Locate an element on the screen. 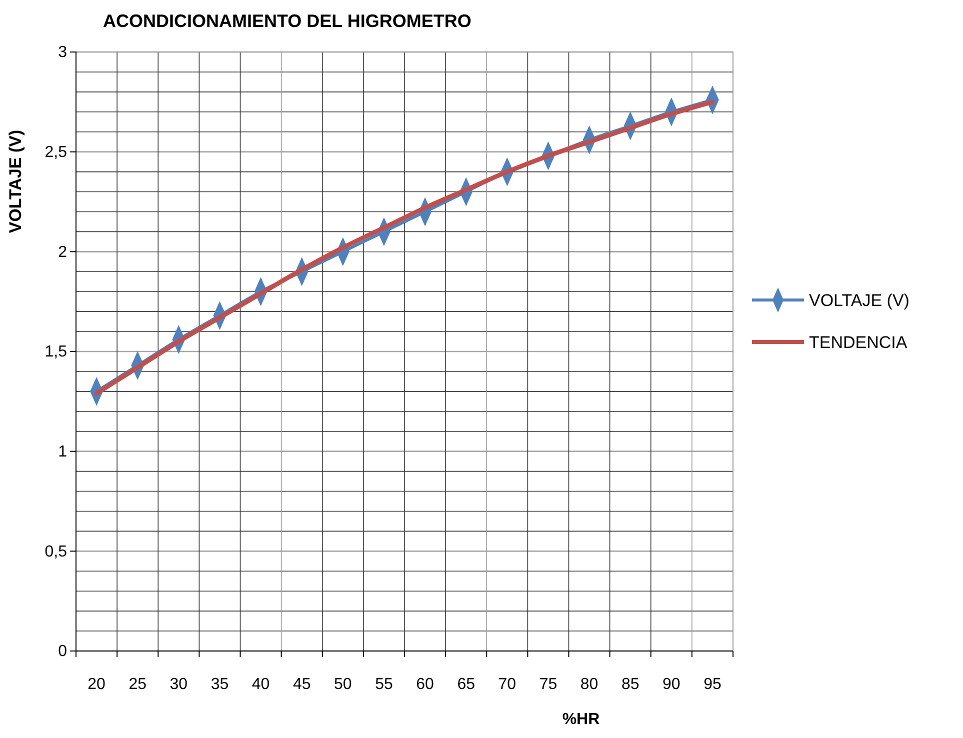  x-tick-label: 85 is located at coordinates (630, 685).